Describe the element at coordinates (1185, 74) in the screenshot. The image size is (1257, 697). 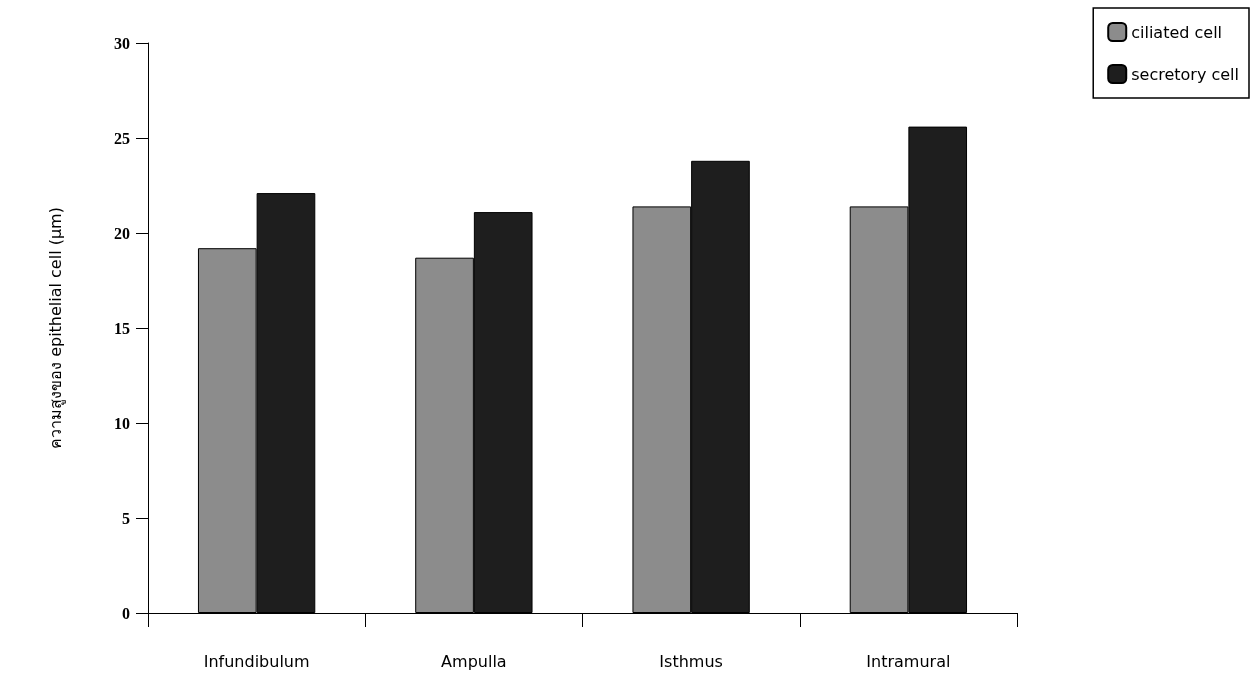
I see `legend-label: secretory cell` at that location.